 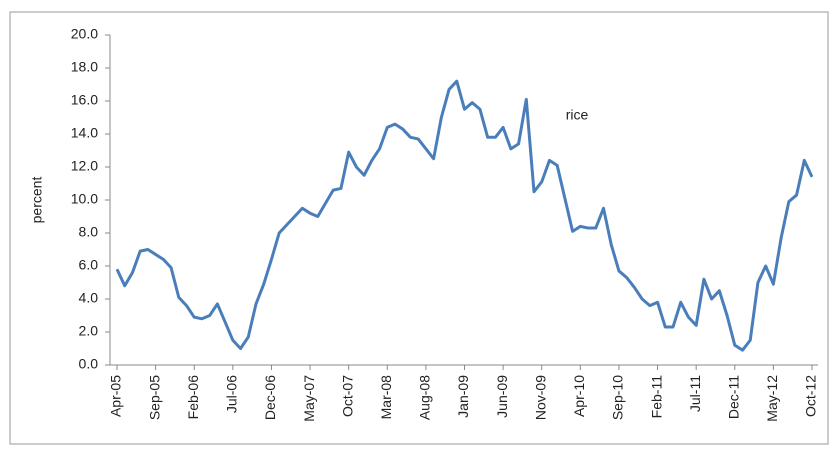 What do you see at coordinates (84, 166) in the screenshot?
I see `y-tick-label: 12.0` at bounding box center [84, 166].